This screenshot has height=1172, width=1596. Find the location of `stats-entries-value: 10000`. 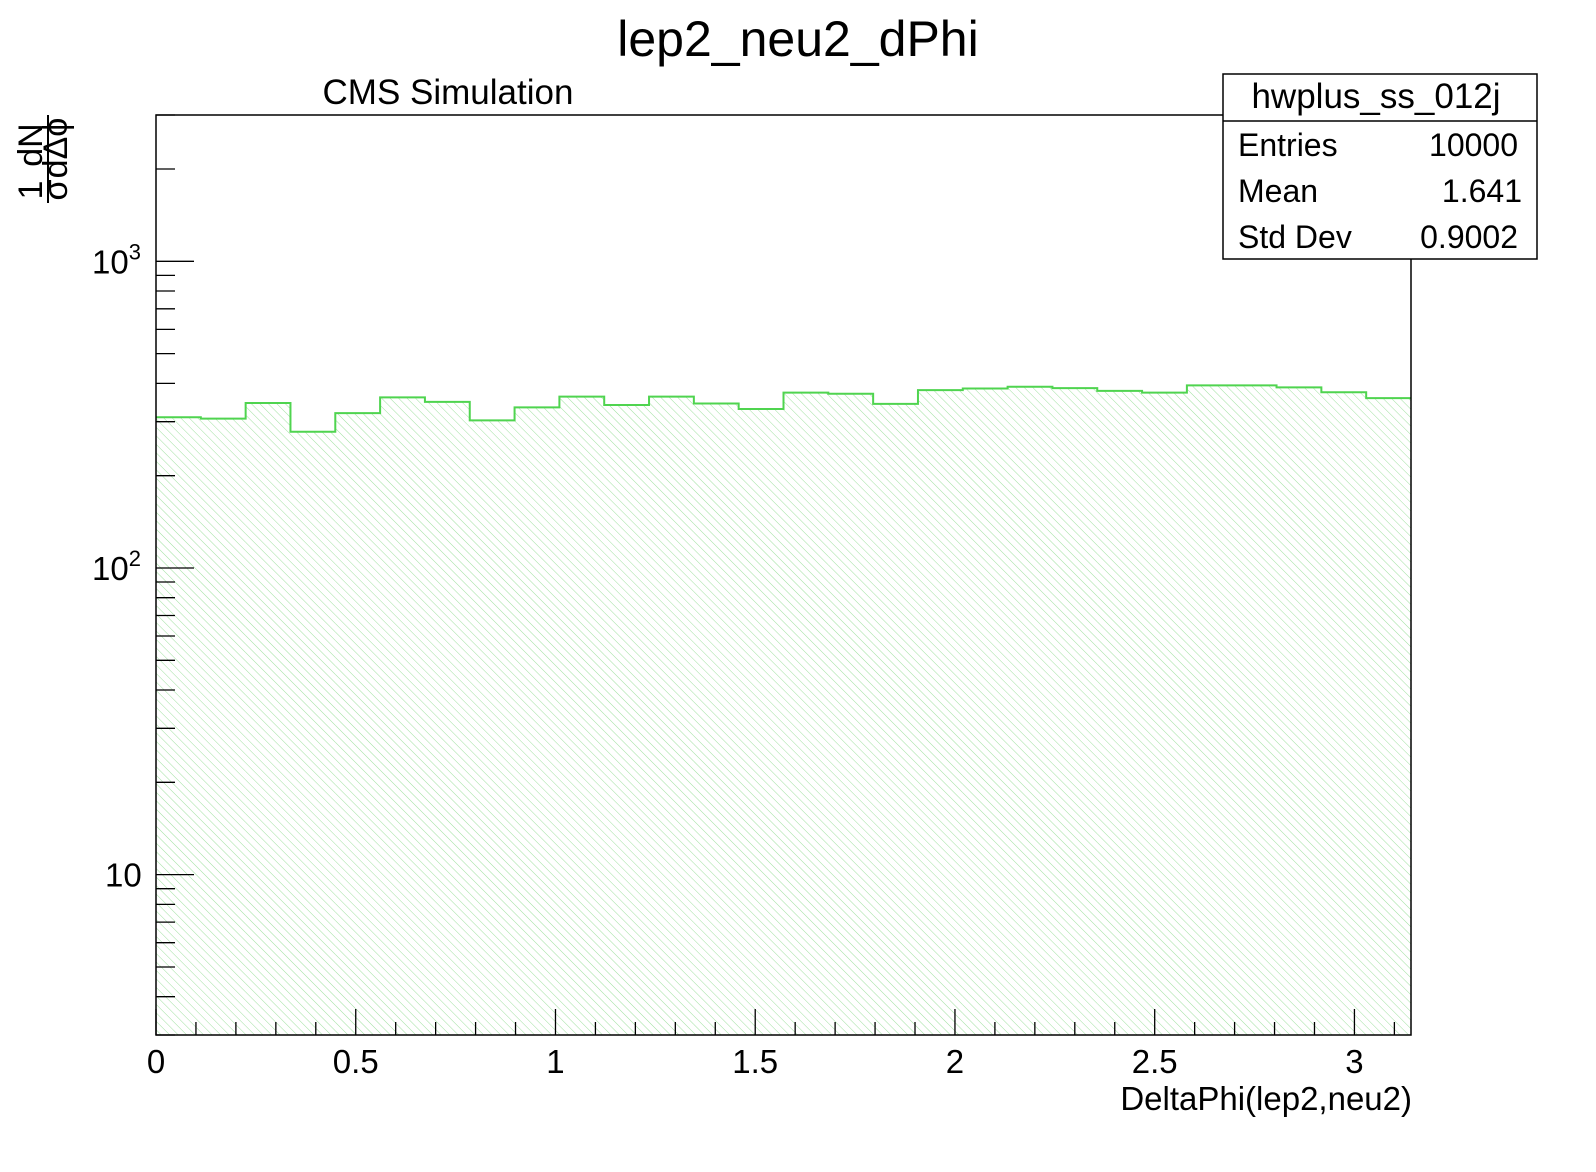

stats-entries-value: 10000 is located at coordinates (1473, 145).